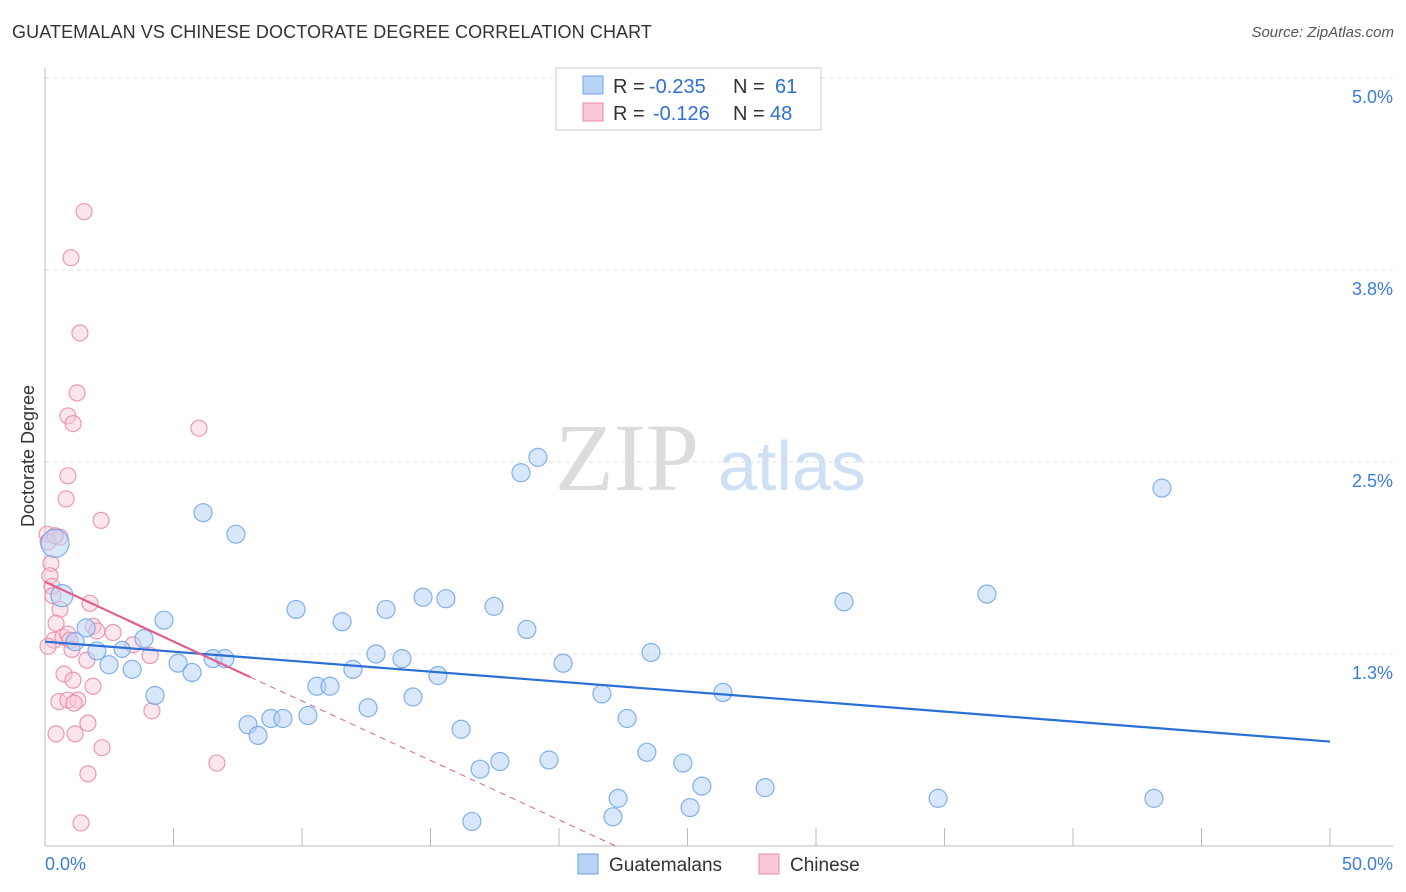 The width and height of the screenshot is (1406, 892). What do you see at coordinates (792, 466) in the screenshot?
I see `watermark-atlas: atlas` at bounding box center [792, 466].